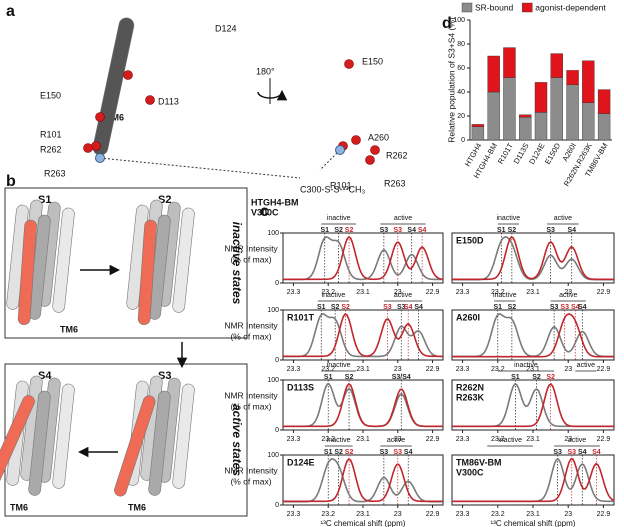 This screenshot has height=527, width=624. I want to click on state-box, so click(126, 263).